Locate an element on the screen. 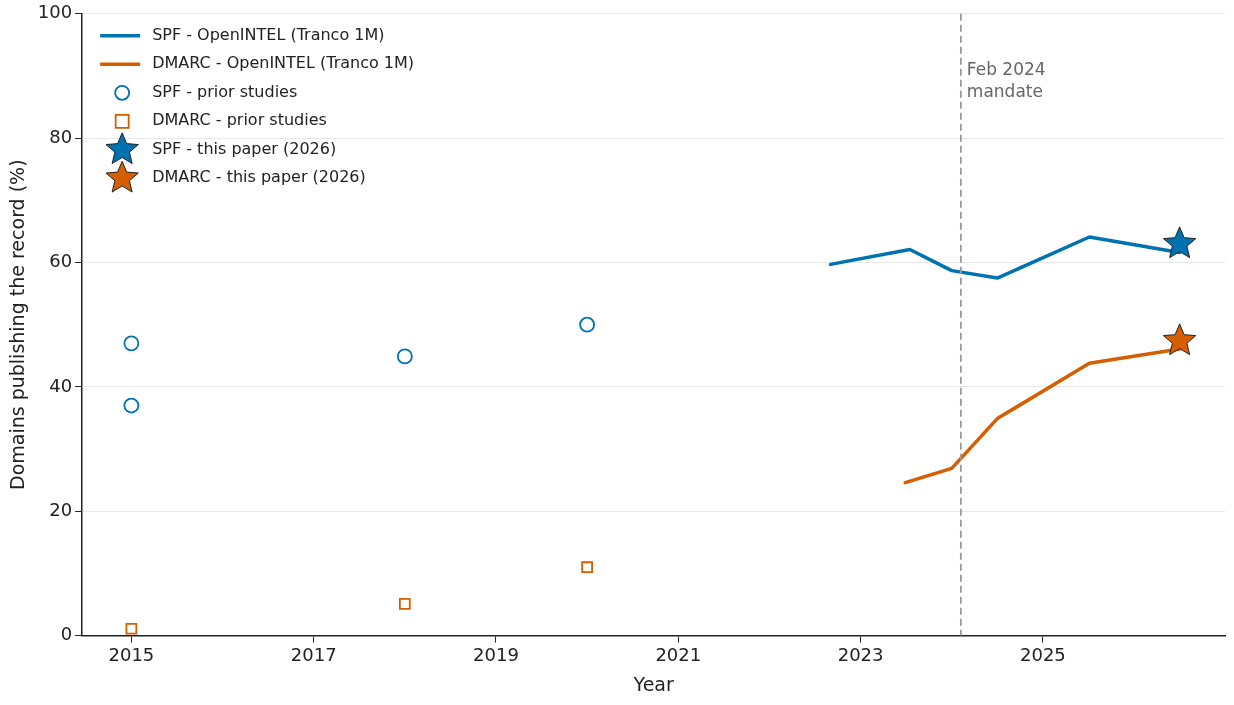 This screenshot has height=705, width=1234. legend-label: DMARC - prior studies is located at coordinates (239, 120).